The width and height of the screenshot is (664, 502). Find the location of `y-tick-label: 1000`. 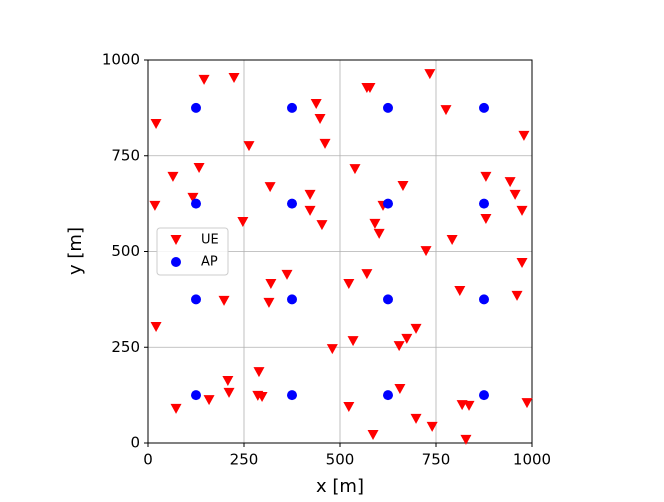

y-tick-label: 1000 is located at coordinates (121, 60).